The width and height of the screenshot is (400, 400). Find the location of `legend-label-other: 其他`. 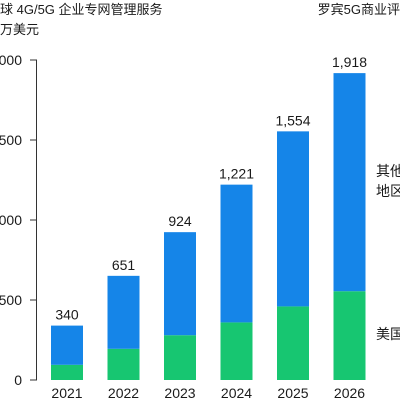

legend-label-other: 其他 is located at coordinates (388, 171).